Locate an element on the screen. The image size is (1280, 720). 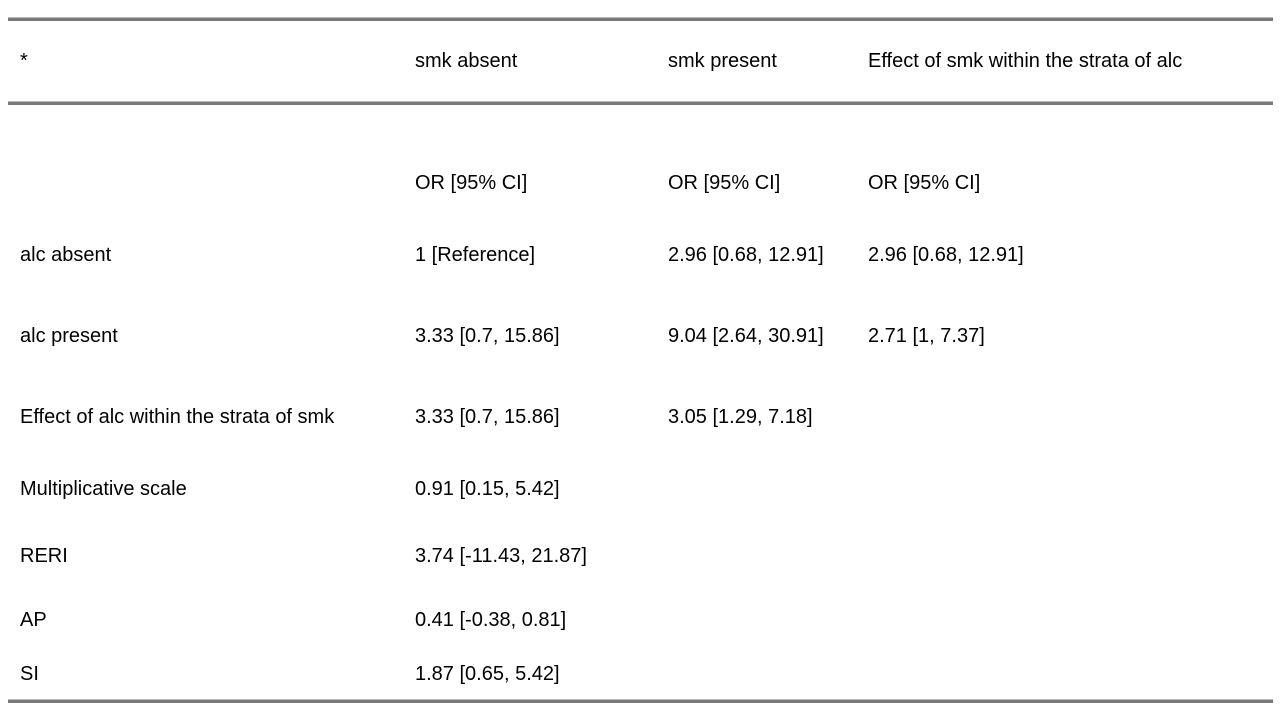
table-row: AP 0.41 [-0.38, 0.81] is located at coordinates (640, 620).